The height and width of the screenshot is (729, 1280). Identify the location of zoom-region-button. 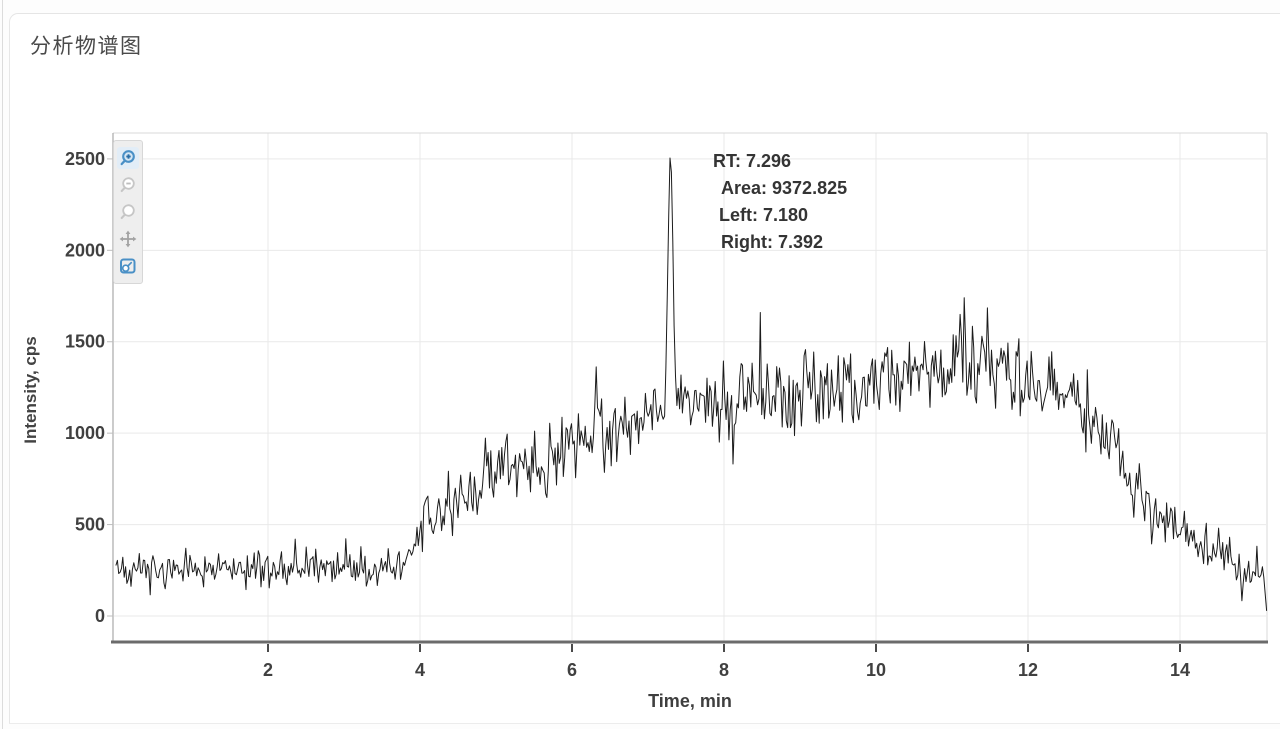
(128, 212).